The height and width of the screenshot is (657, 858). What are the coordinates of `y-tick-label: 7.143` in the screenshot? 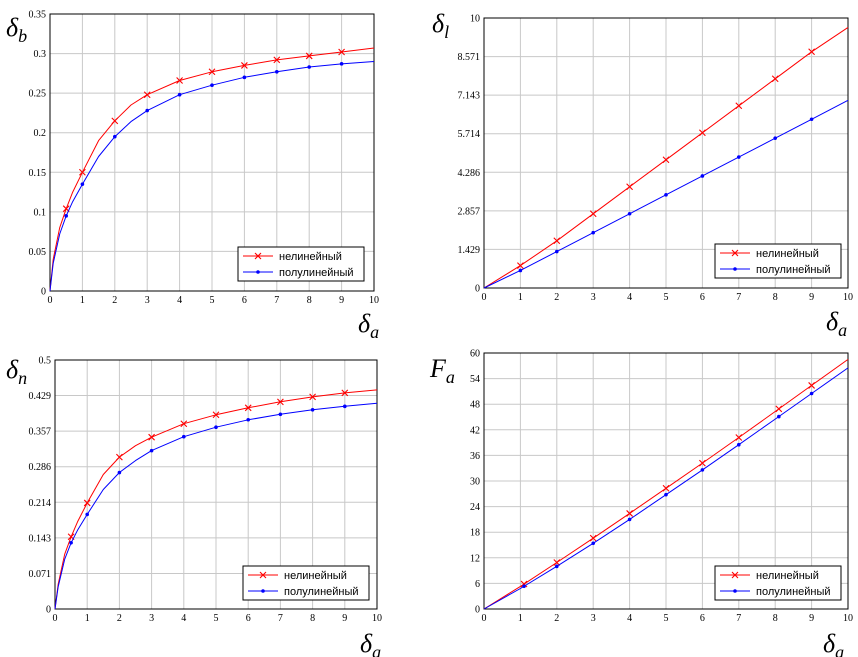 It's located at (469, 96).